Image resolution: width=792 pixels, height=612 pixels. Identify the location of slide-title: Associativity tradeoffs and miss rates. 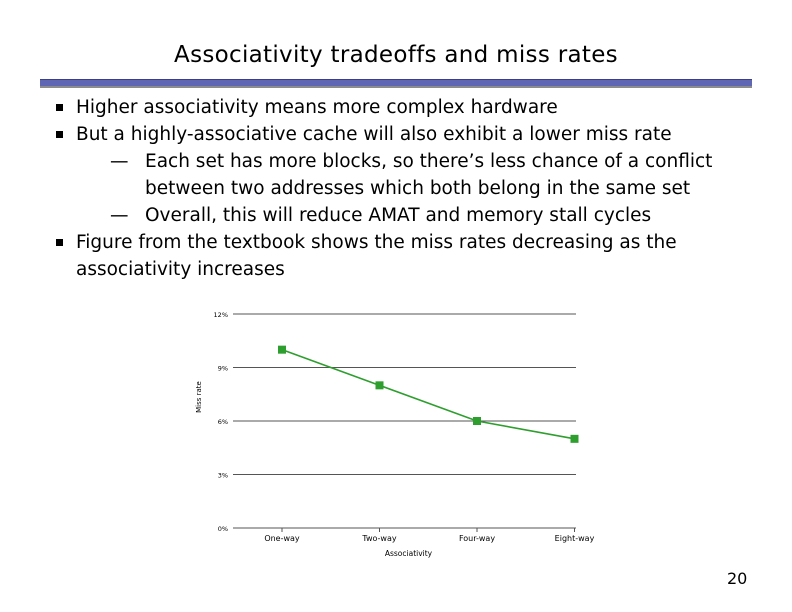
(396, 55).